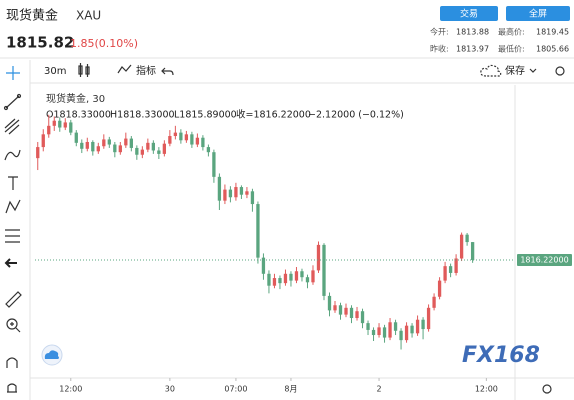 This screenshot has height=400, width=574. What do you see at coordinates (378, 389) in the screenshot?
I see `x-tick-label: 2` at bounding box center [378, 389].